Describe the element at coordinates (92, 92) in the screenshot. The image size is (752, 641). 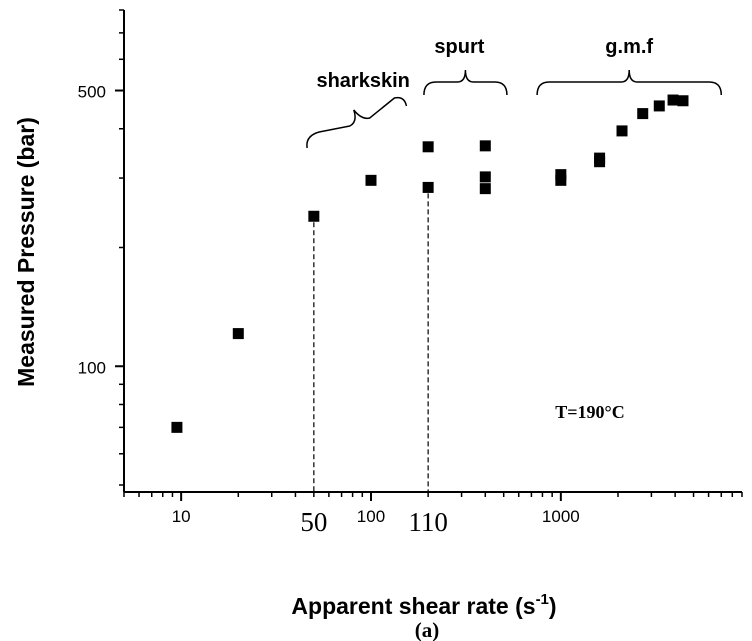
I see `y-tick-label: 500` at that location.